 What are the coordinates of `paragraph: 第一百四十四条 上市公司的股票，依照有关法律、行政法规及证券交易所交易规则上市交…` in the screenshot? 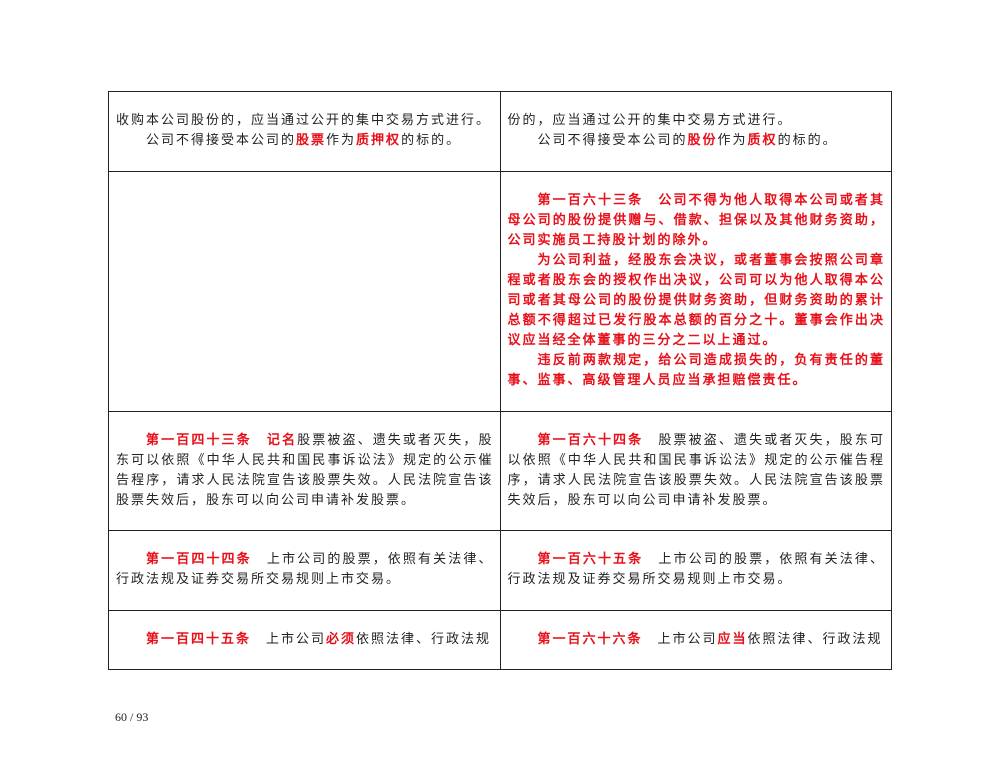 It's located at (305, 569).